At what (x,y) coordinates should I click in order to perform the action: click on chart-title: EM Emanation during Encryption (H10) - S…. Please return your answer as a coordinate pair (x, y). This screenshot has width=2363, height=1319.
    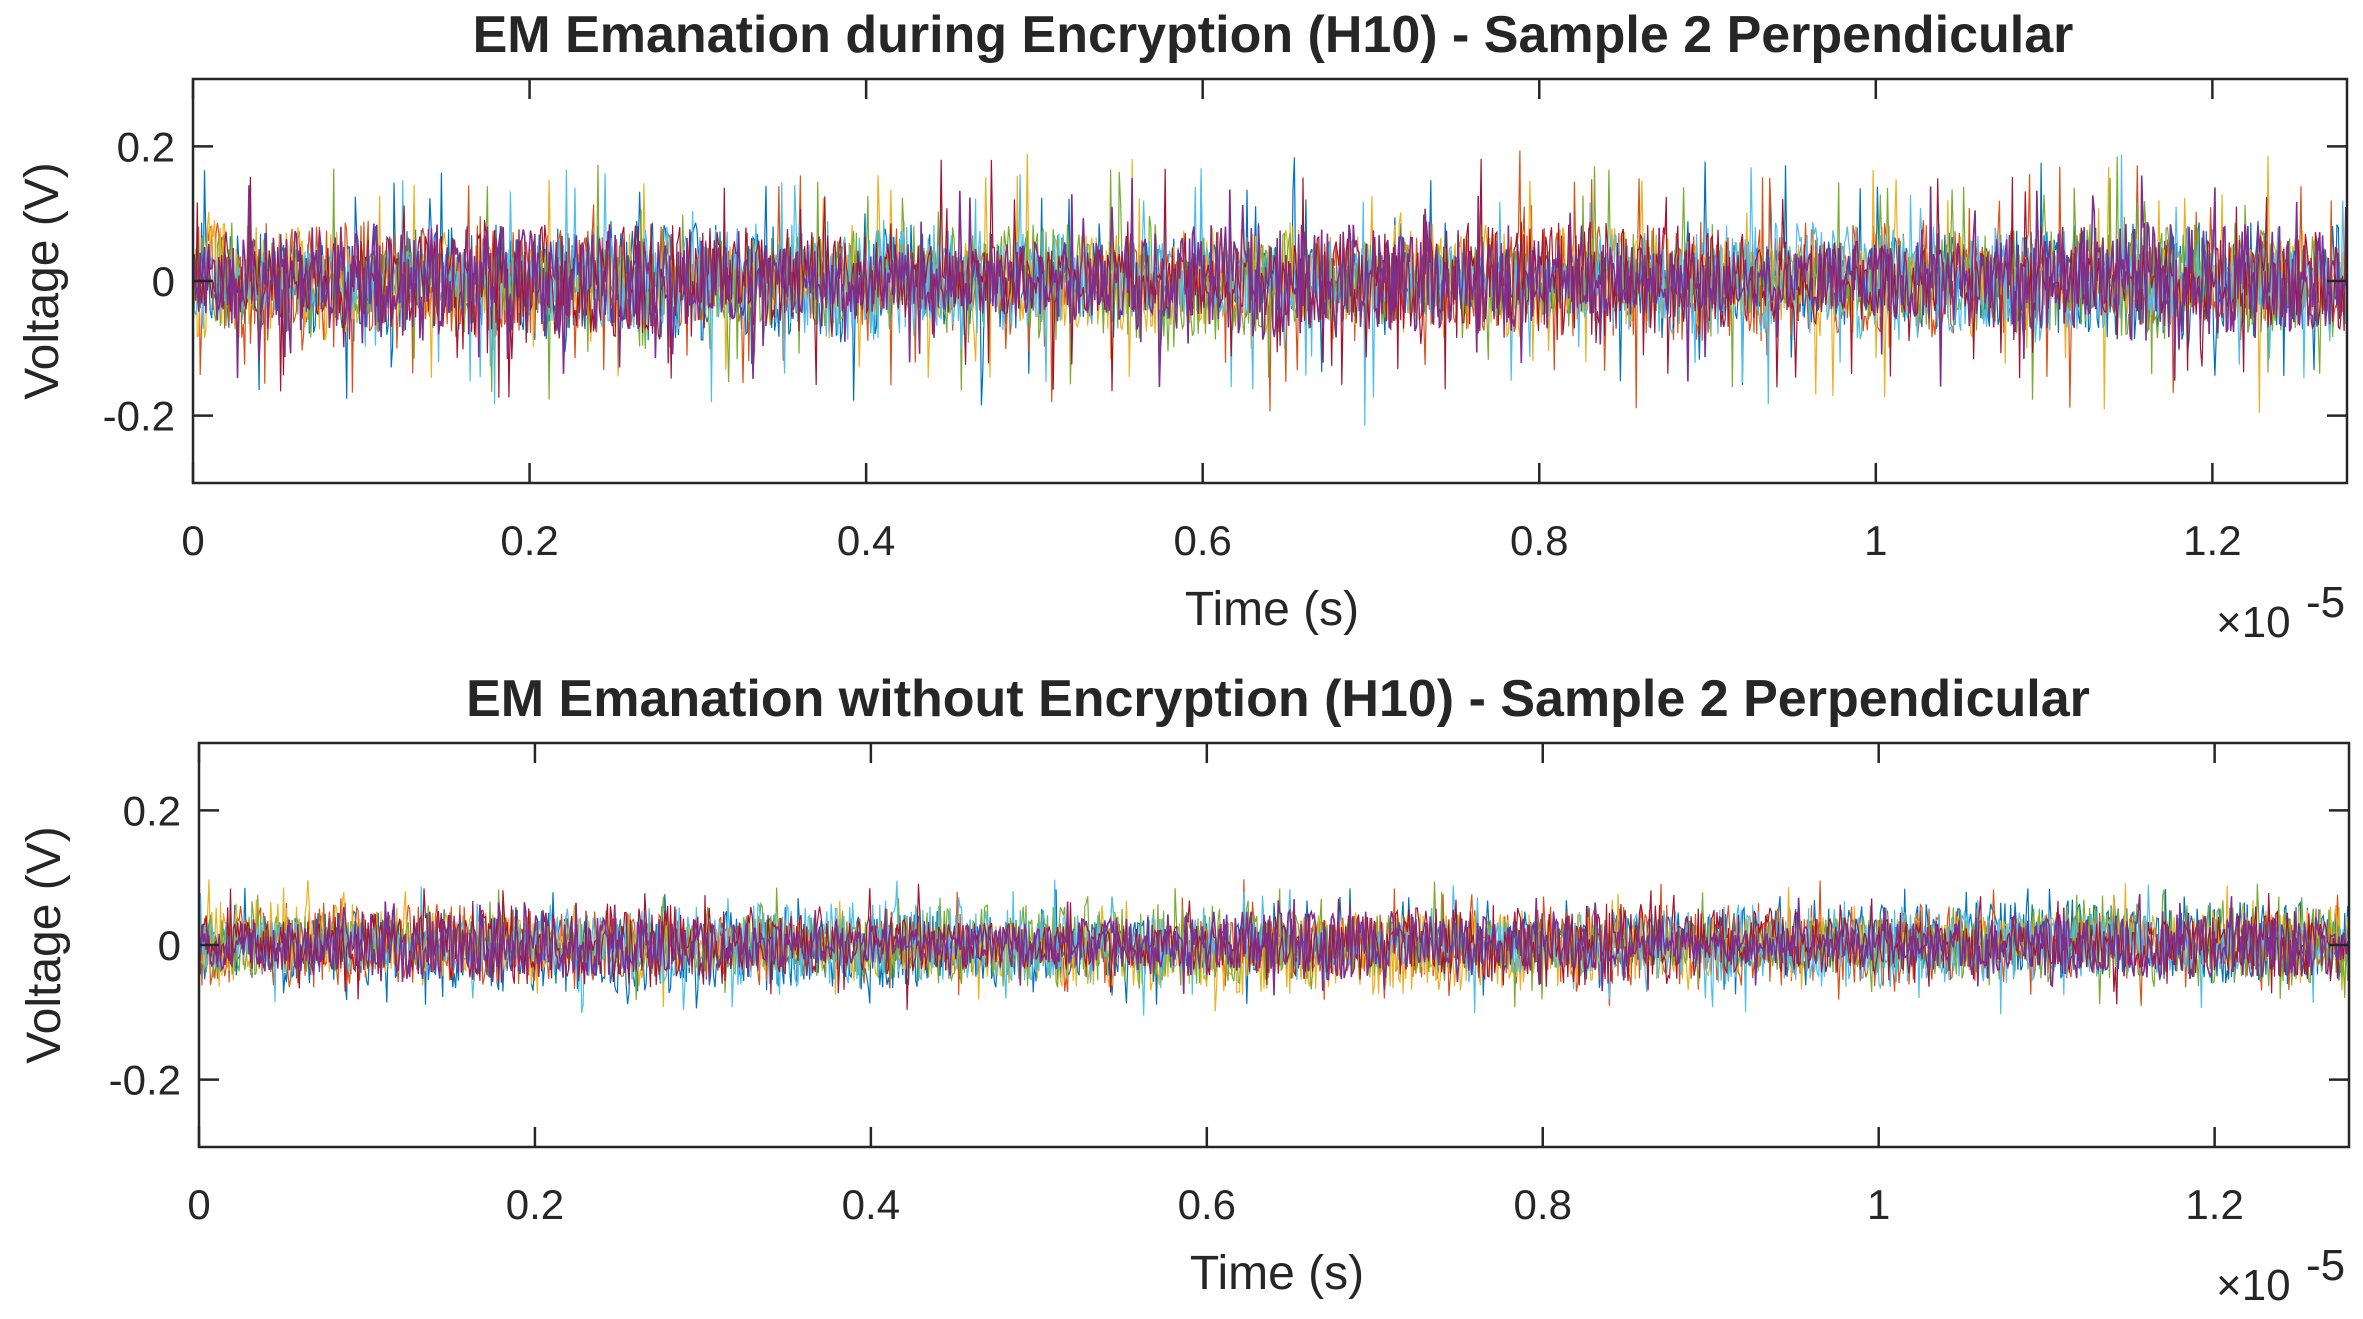
    Looking at the image, I should click on (1273, 35).